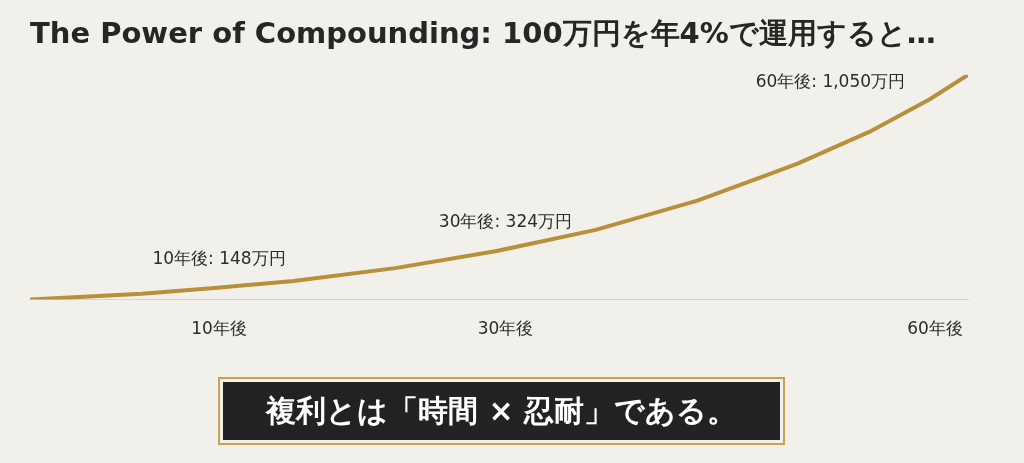 Image resolution: width=1024 pixels, height=463 pixels. What do you see at coordinates (505, 221) in the screenshot?
I see `annotation: 30年後: 324万円` at bounding box center [505, 221].